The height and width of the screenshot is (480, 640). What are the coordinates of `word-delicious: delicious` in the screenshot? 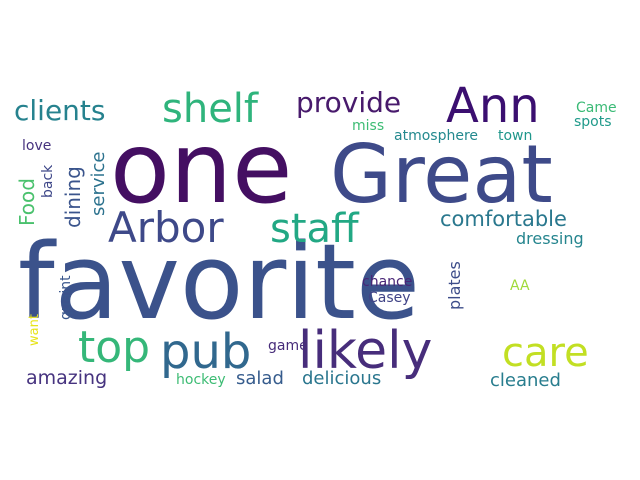 It's located at (341, 378).